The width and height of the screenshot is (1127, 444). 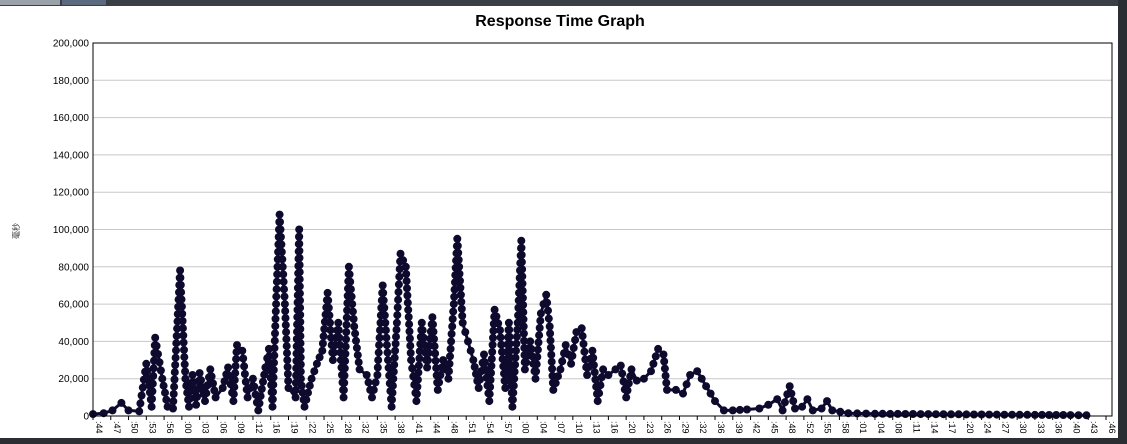 What do you see at coordinates (312, 427) in the screenshot?
I see `x-tick-label: :22` at bounding box center [312, 427].